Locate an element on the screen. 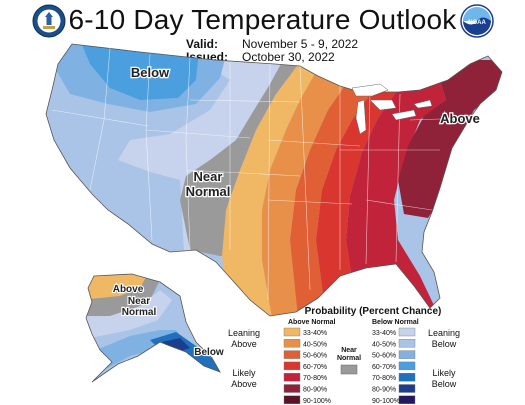 This screenshot has height=405, width=525. legend-below-range-4: 70-80% is located at coordinates (384, 378).